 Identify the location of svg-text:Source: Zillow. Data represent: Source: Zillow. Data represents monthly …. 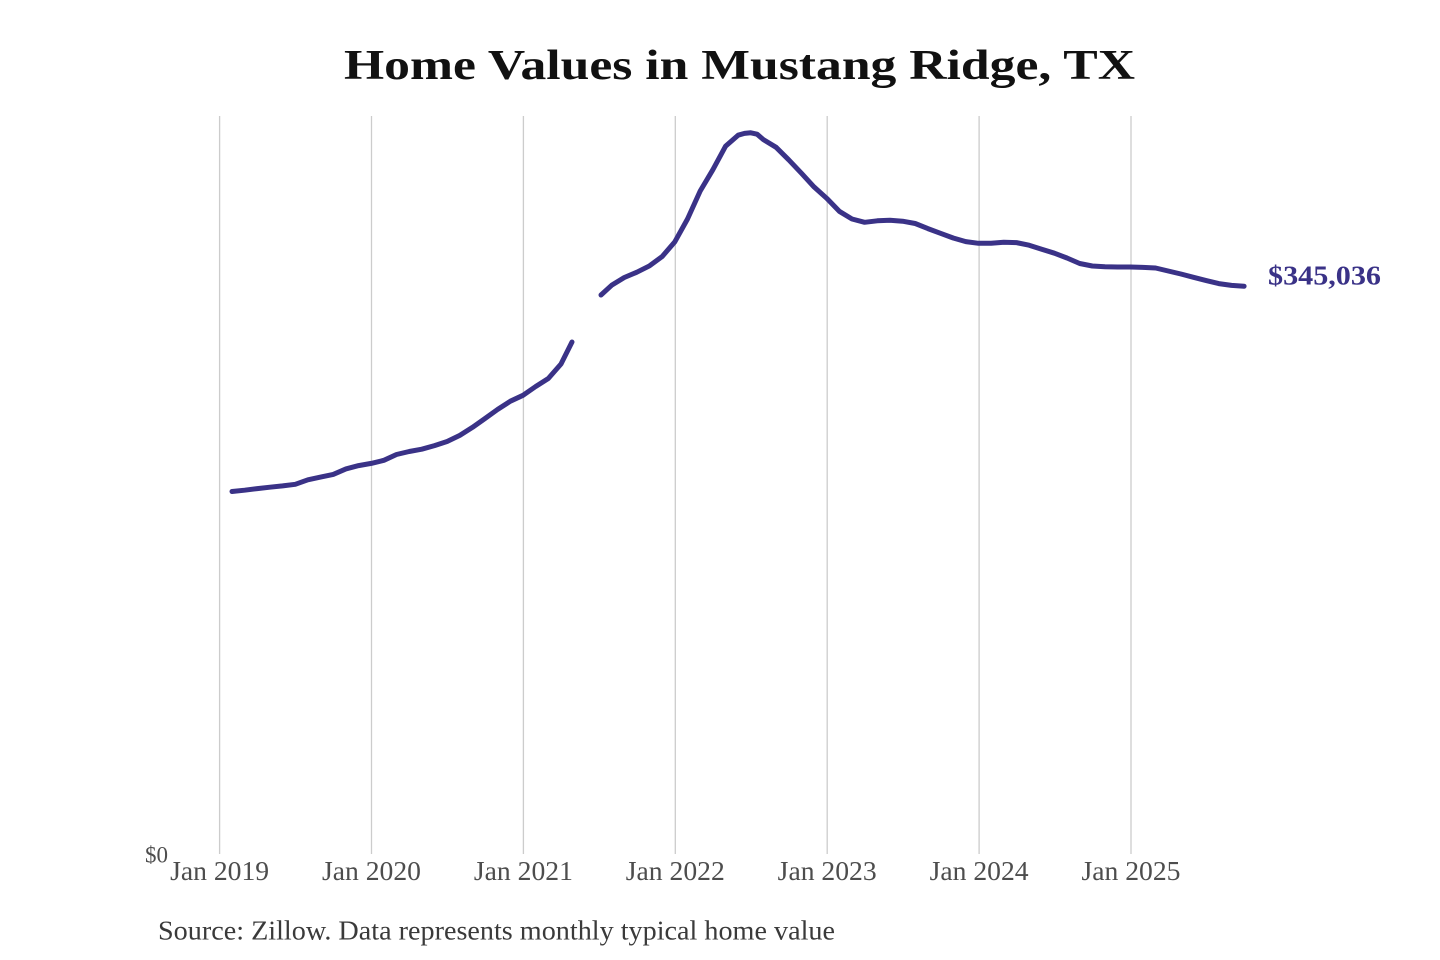
(496, 931).